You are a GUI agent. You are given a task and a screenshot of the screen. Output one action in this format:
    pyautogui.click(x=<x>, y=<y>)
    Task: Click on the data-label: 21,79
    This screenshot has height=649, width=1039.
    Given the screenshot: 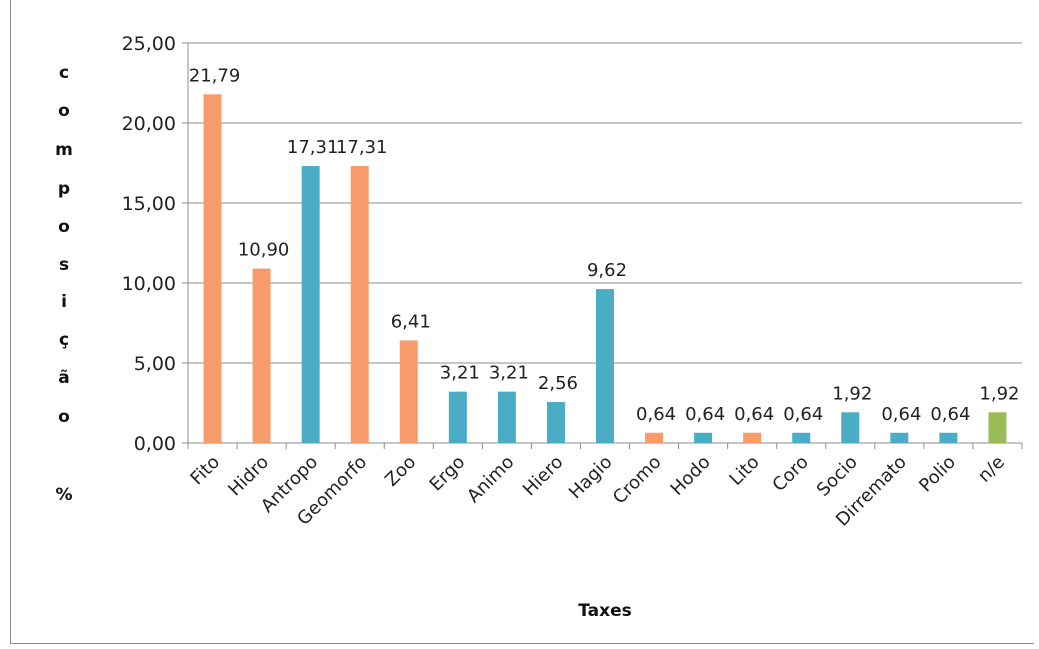 What is the action you would take?
    pyautogui.click(x=215, y=75)
    